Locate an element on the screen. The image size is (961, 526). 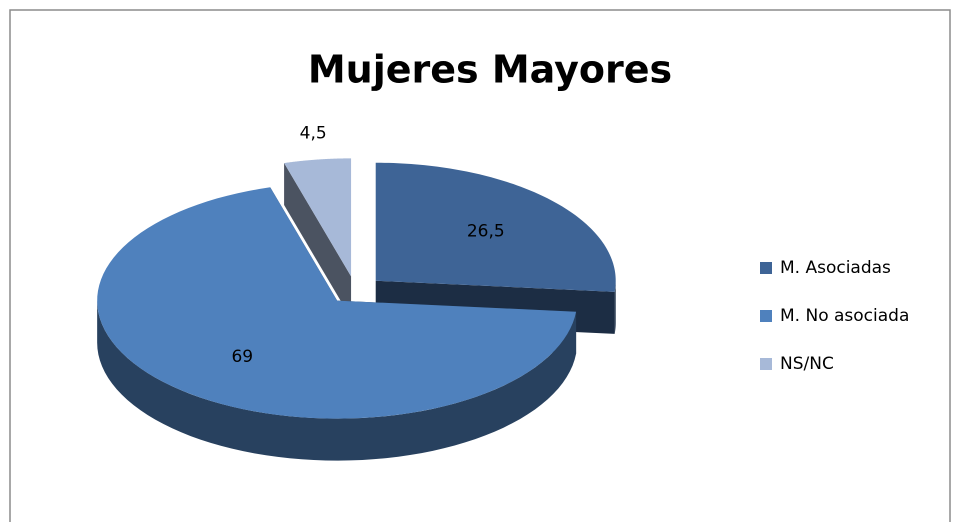
data-label: 69 is located at coordinates (242, 357).